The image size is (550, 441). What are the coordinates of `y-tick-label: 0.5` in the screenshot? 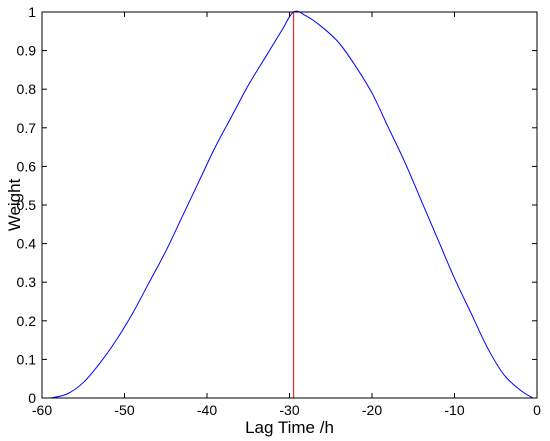 It's located at (27, 205).